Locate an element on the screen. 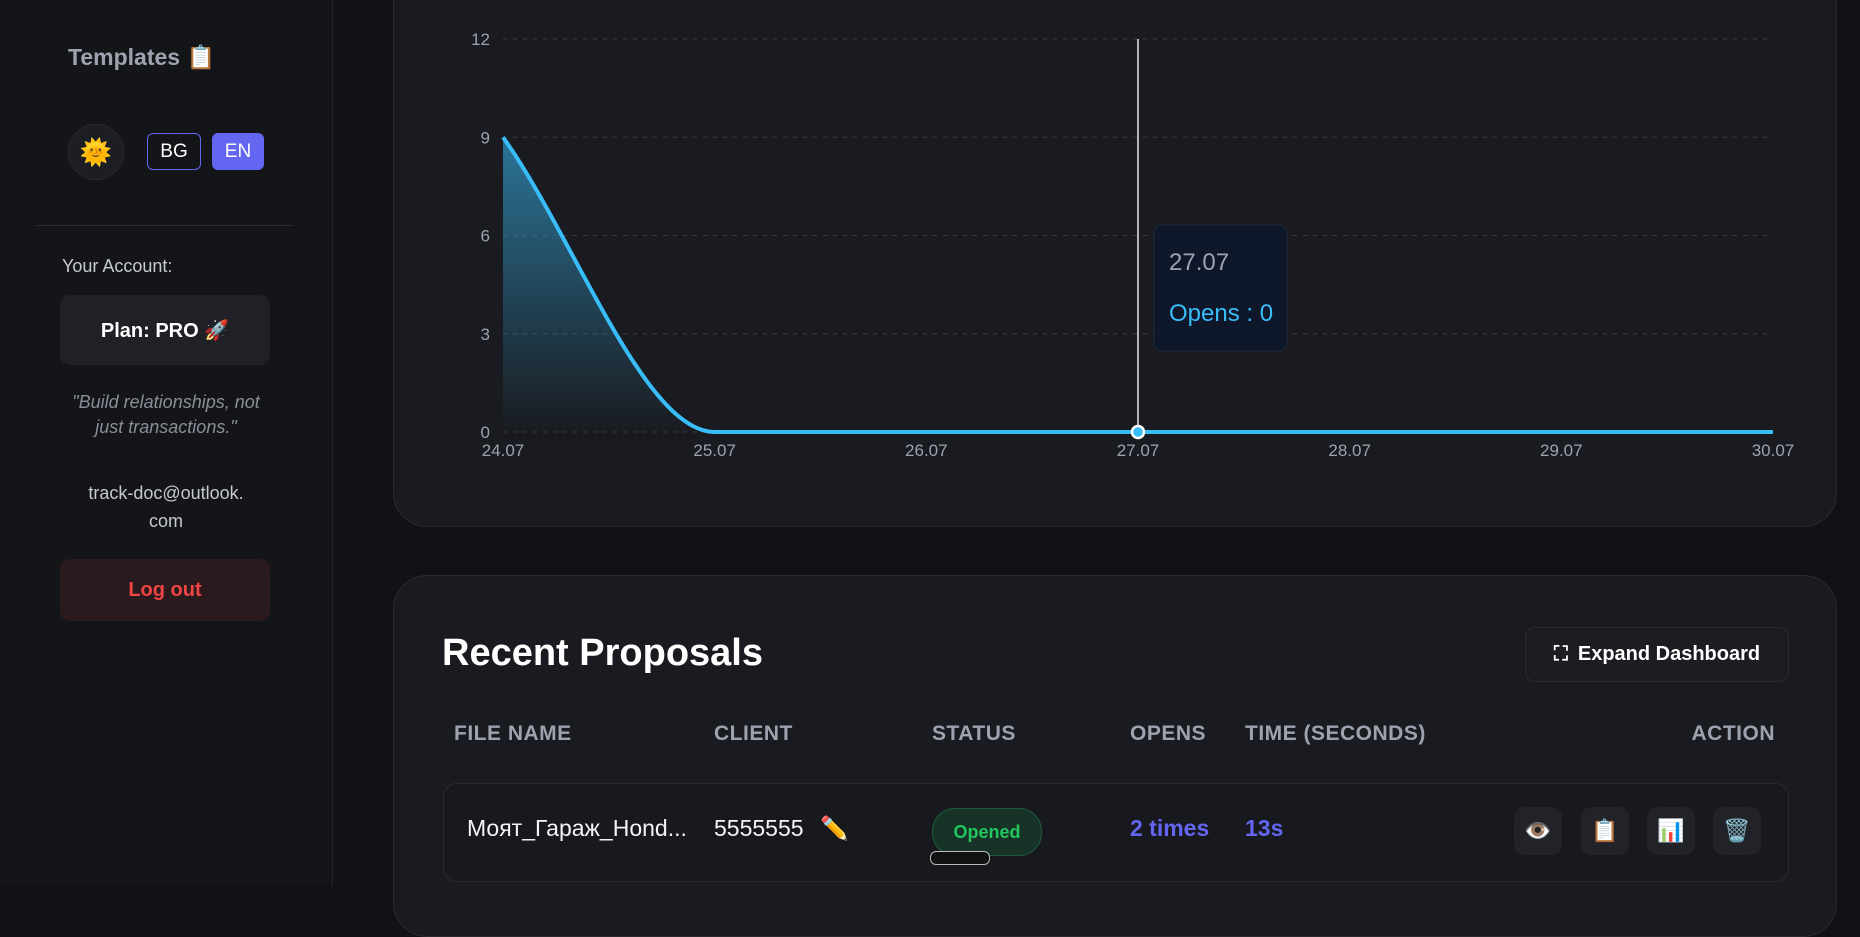 This screenshot has height=937, width=1860. x-tick-label: 29.07 is located at coordinates (1561, 450).